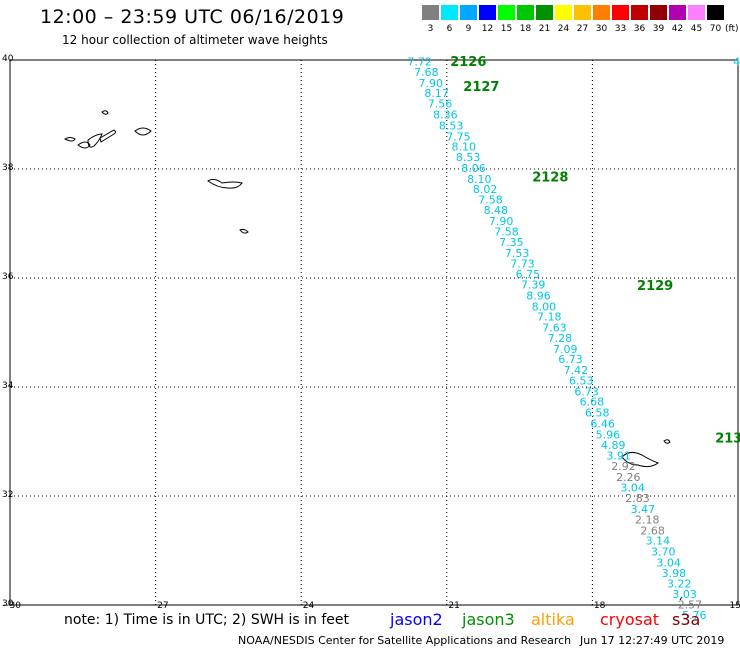  What do you see at coordinates (647, 519) in the screenshot?
I see `wave-height-value: 2.18` at bounding box center [647, 519].